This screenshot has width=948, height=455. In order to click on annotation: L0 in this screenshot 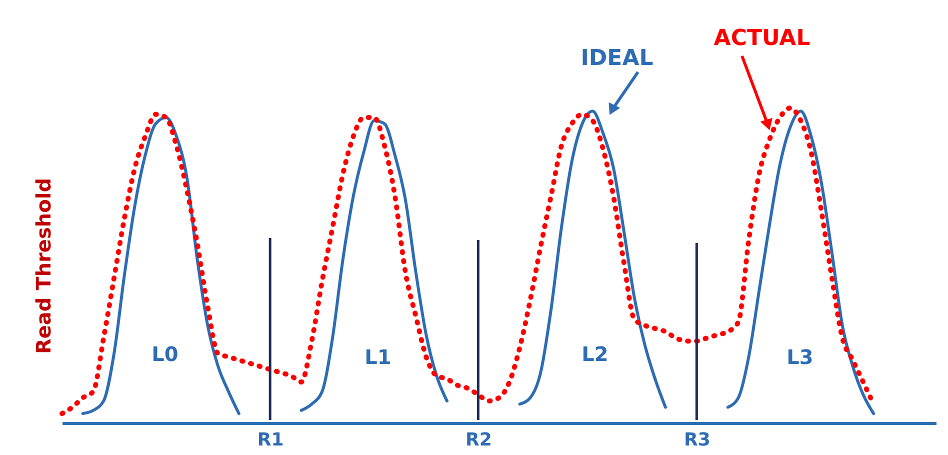, I will do `click(165, 354)`.